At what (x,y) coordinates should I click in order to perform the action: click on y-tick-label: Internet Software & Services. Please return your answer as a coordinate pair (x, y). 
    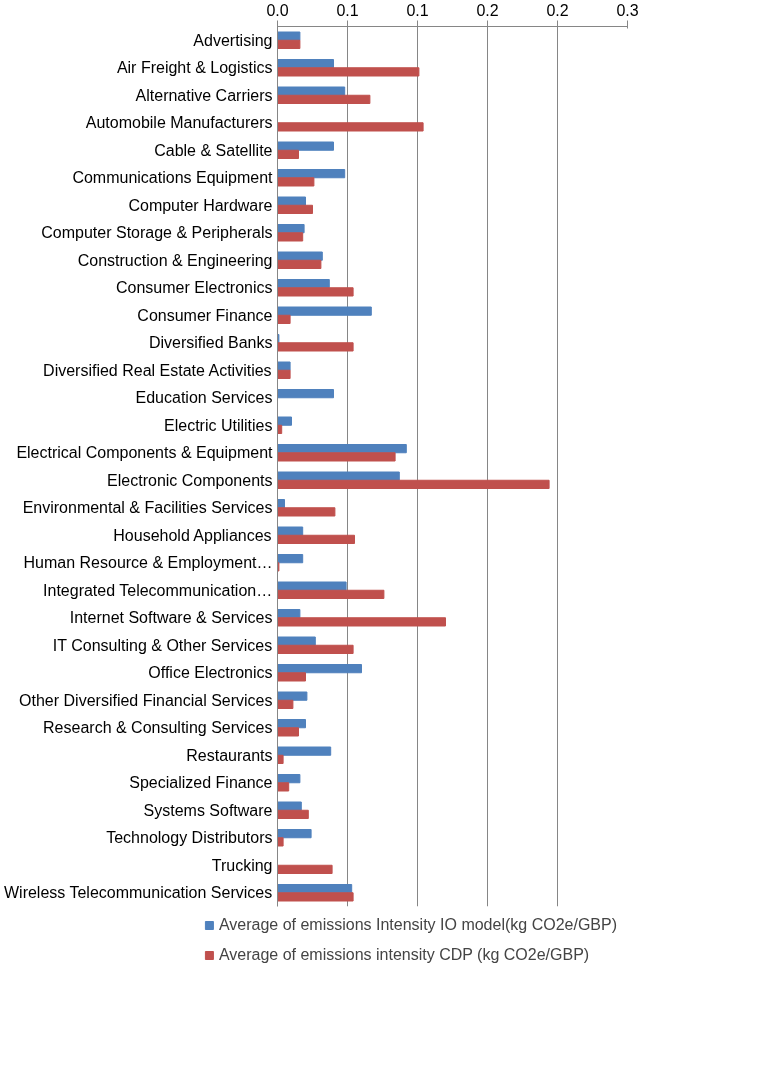
    Looking at the image, I should click on (171, 618).